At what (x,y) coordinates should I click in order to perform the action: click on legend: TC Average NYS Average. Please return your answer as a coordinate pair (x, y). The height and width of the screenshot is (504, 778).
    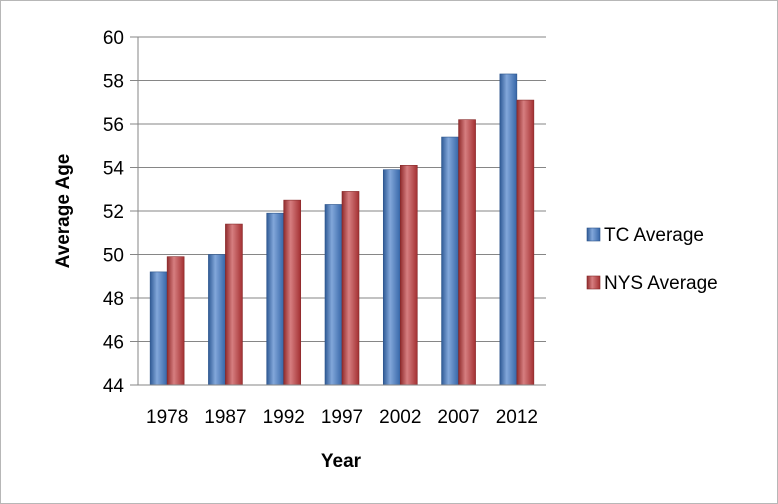
    Looking at the image, I should click on (652, 259).